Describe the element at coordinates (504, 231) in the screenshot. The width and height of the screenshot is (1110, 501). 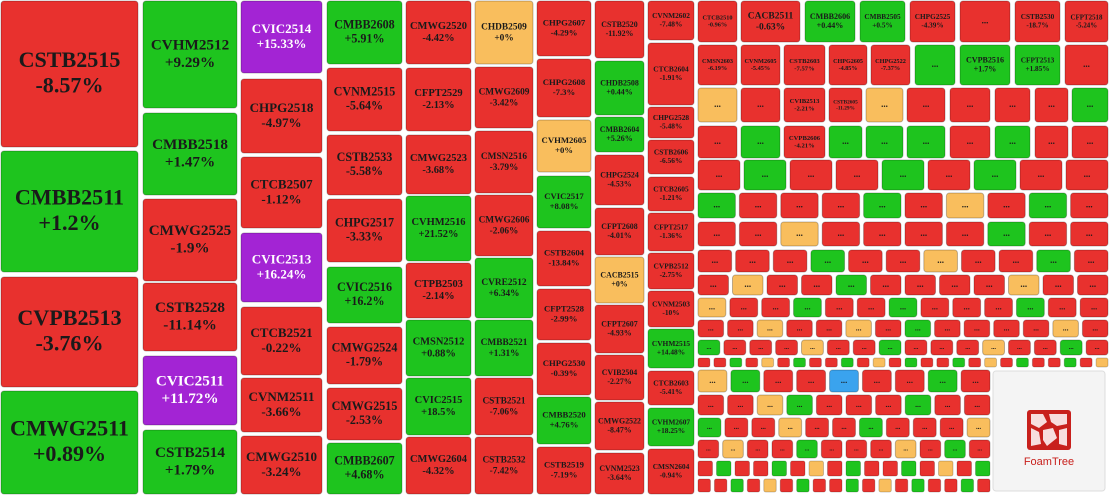
I see `tile-change: -2.06%` at that location.